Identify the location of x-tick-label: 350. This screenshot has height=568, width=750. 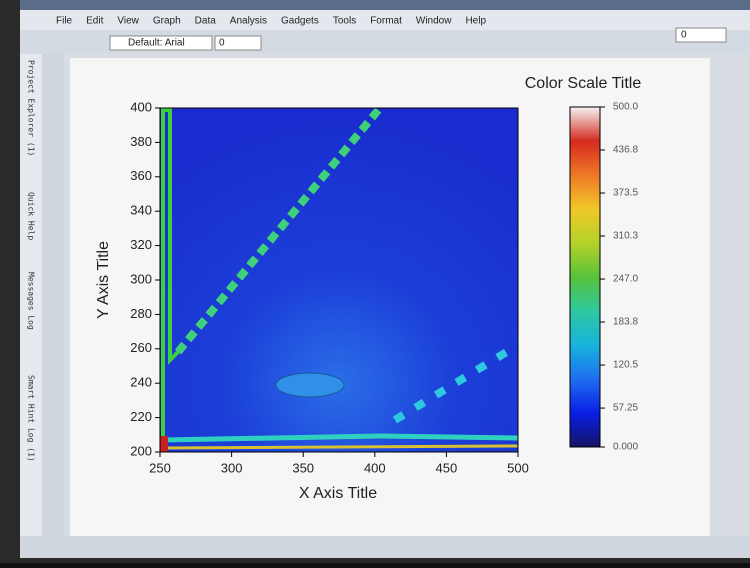
(303, 467).